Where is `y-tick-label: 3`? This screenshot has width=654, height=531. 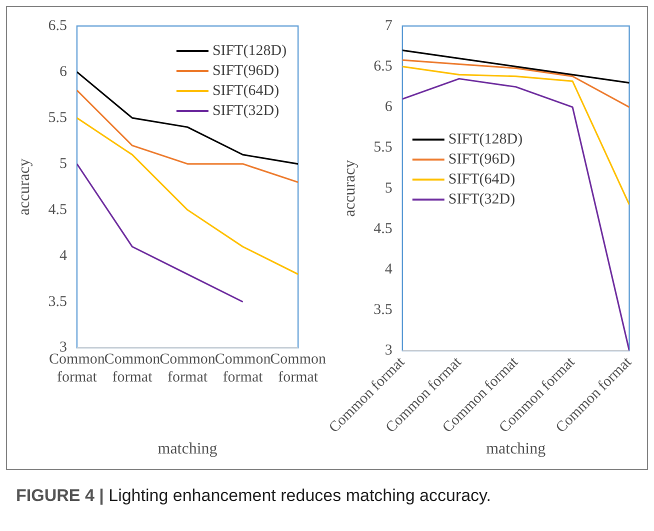
y-tick-label: 3 is located at coordinates (388, 350).